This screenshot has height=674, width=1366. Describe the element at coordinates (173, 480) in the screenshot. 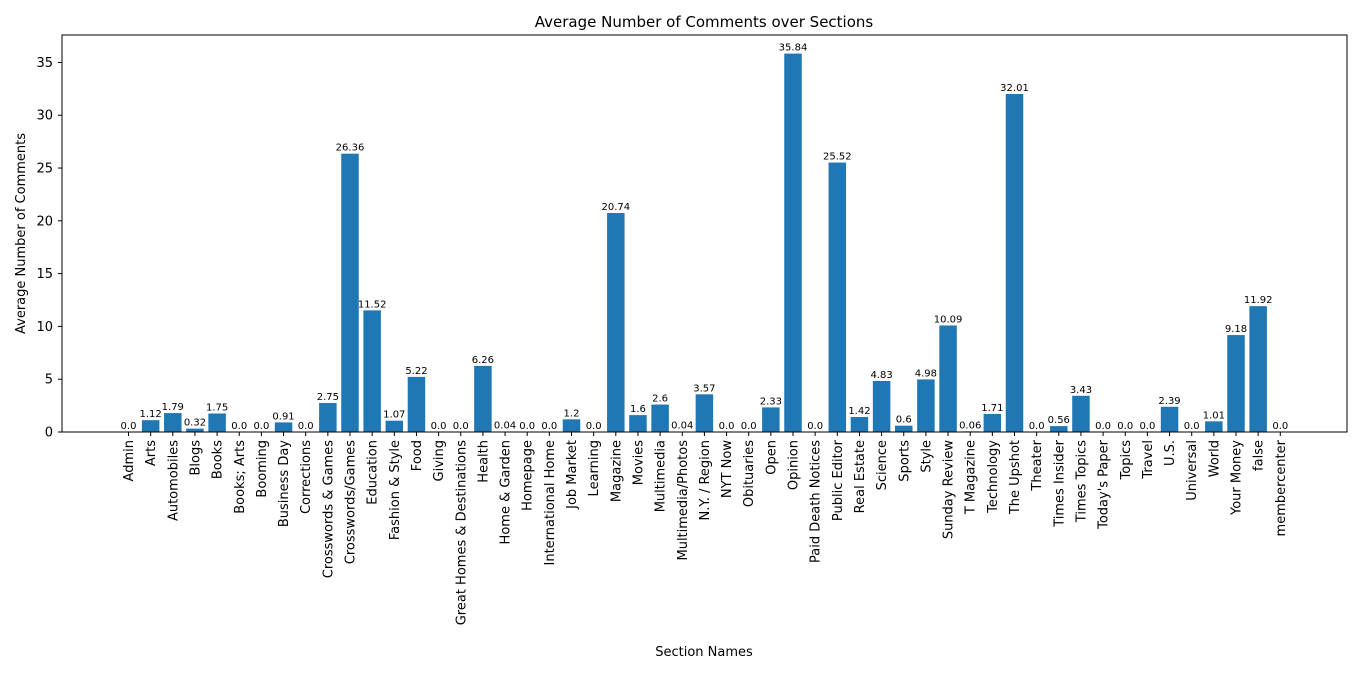

I see `x-tick-label: Automobiles` at that location.